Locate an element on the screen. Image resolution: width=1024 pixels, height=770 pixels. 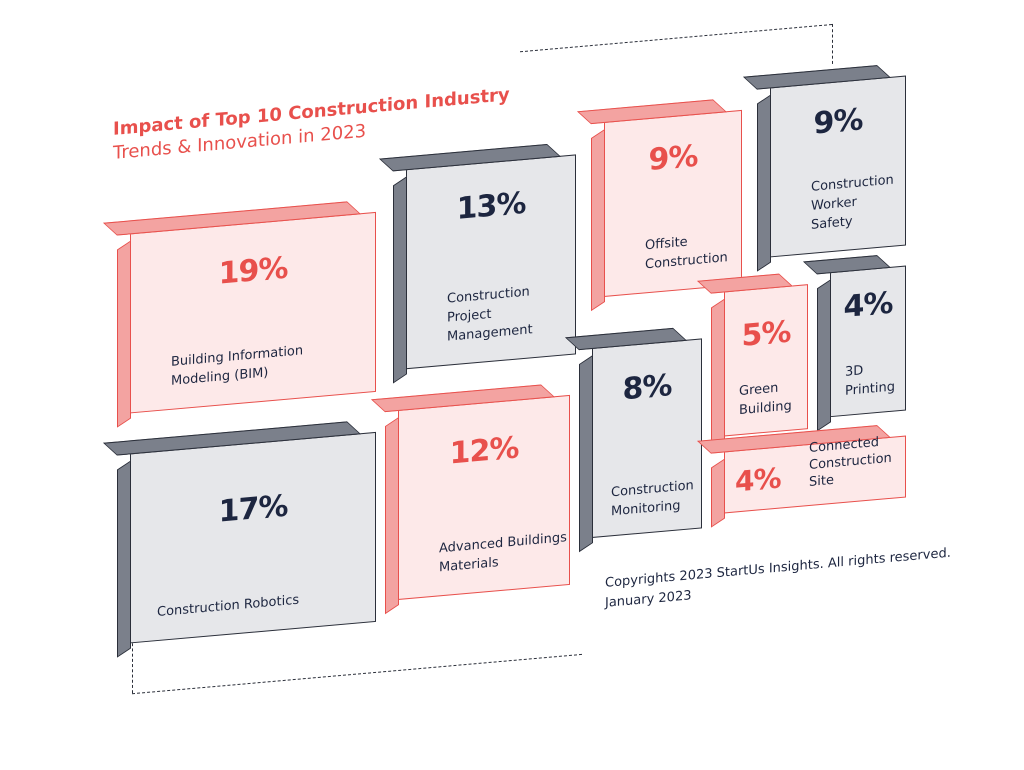
dashed-frame-left is located at coordinates (132, 668).